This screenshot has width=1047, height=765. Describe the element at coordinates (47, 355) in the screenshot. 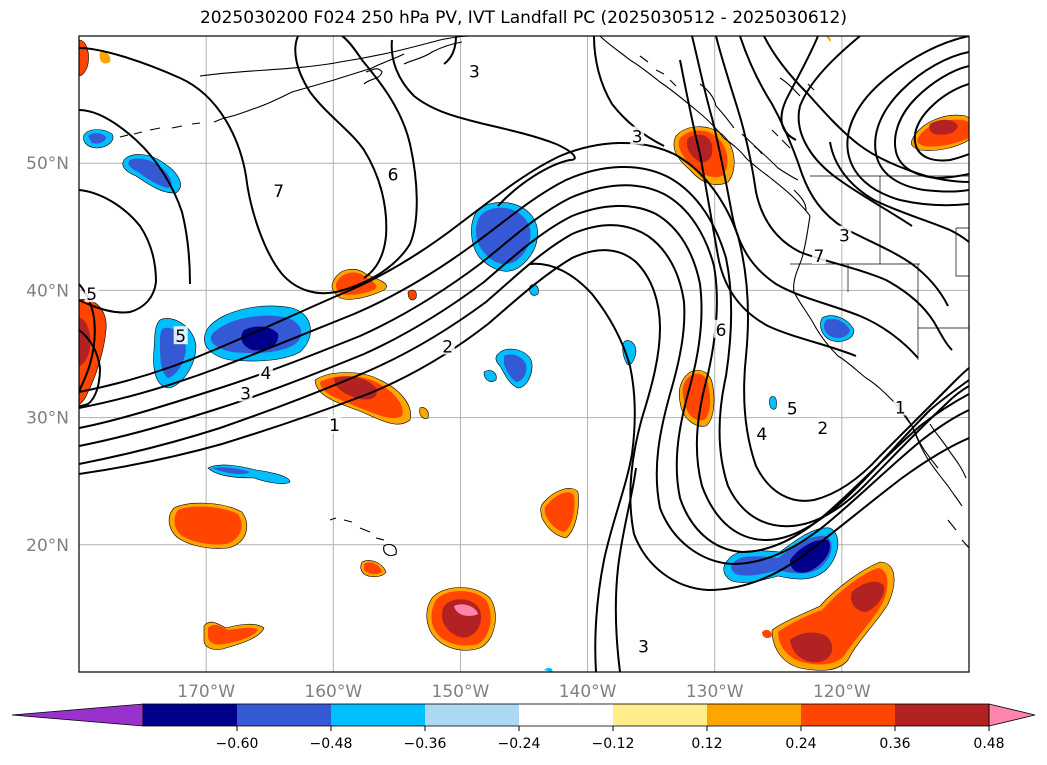

I see `latitude-labels: 20°N 30°N 40°N 50°N` at that location.